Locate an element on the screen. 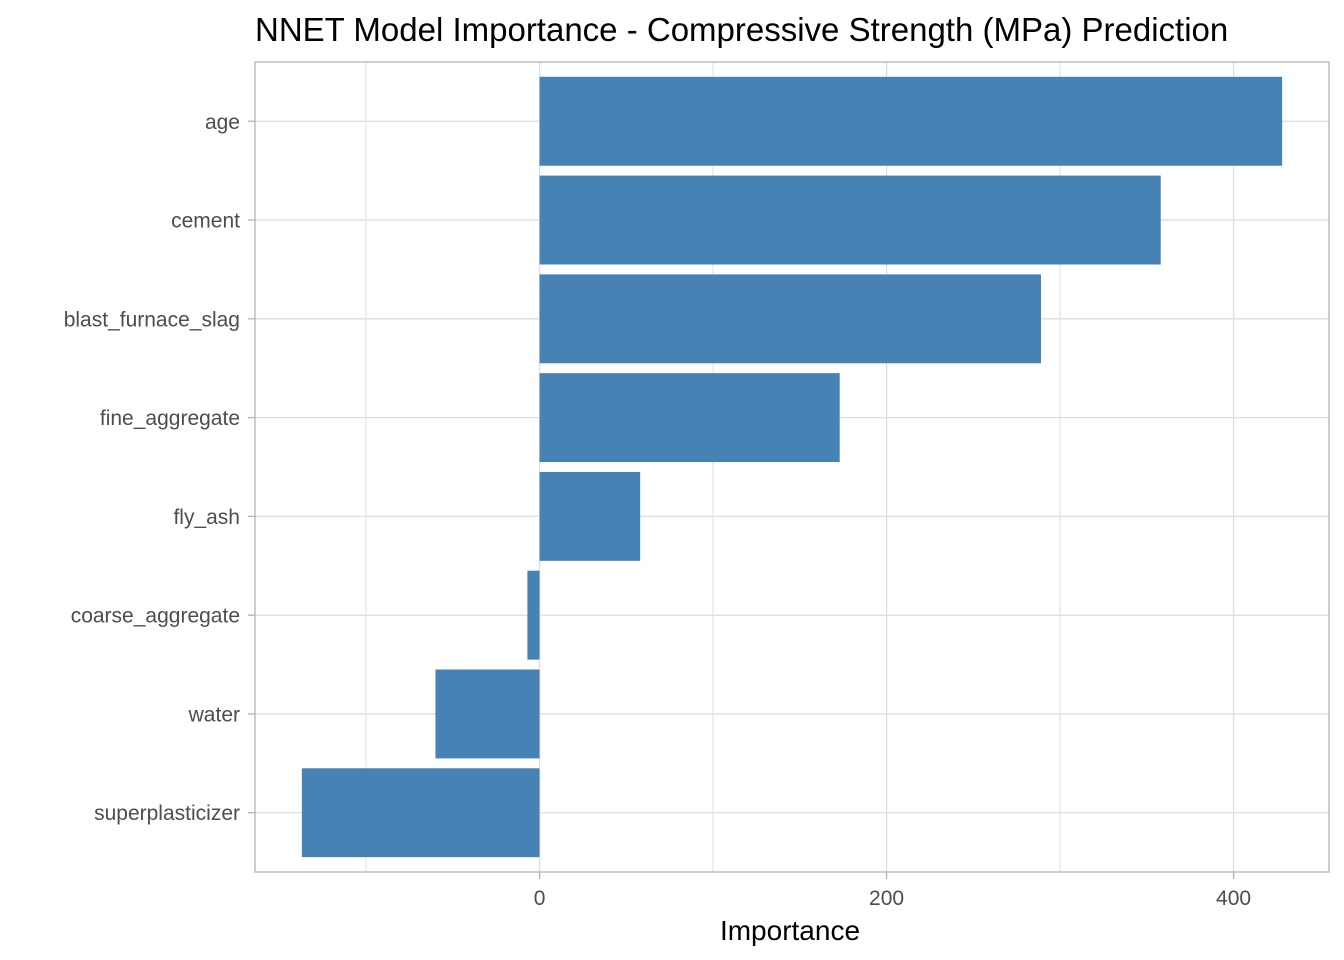  y-tick-label: water is located at coordinates (214, 714).